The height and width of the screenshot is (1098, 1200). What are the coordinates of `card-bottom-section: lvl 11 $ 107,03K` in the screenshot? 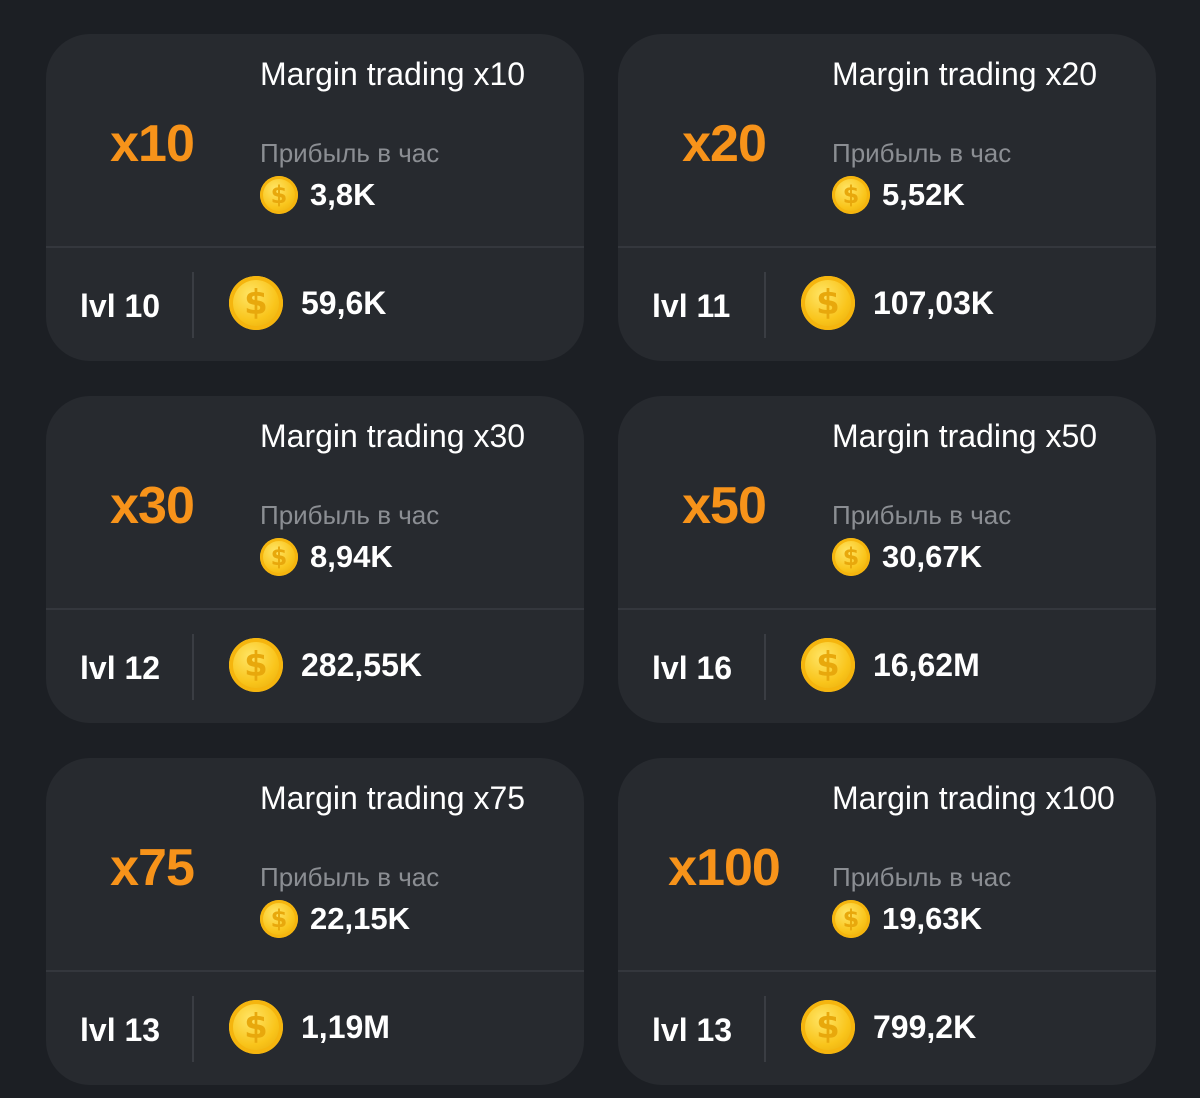 It's located at (887, 304).